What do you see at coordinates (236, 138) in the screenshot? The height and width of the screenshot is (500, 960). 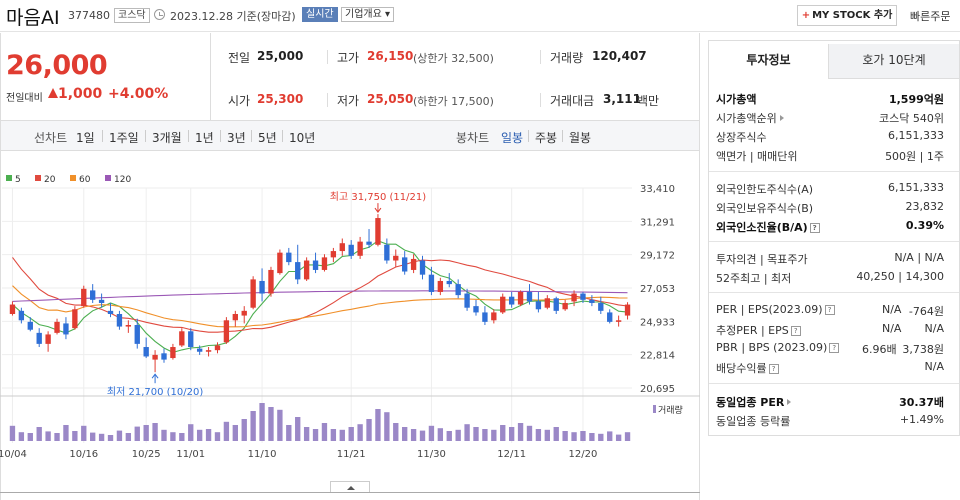 I see `period-3y: 3년` at bounding box center [236, 138].